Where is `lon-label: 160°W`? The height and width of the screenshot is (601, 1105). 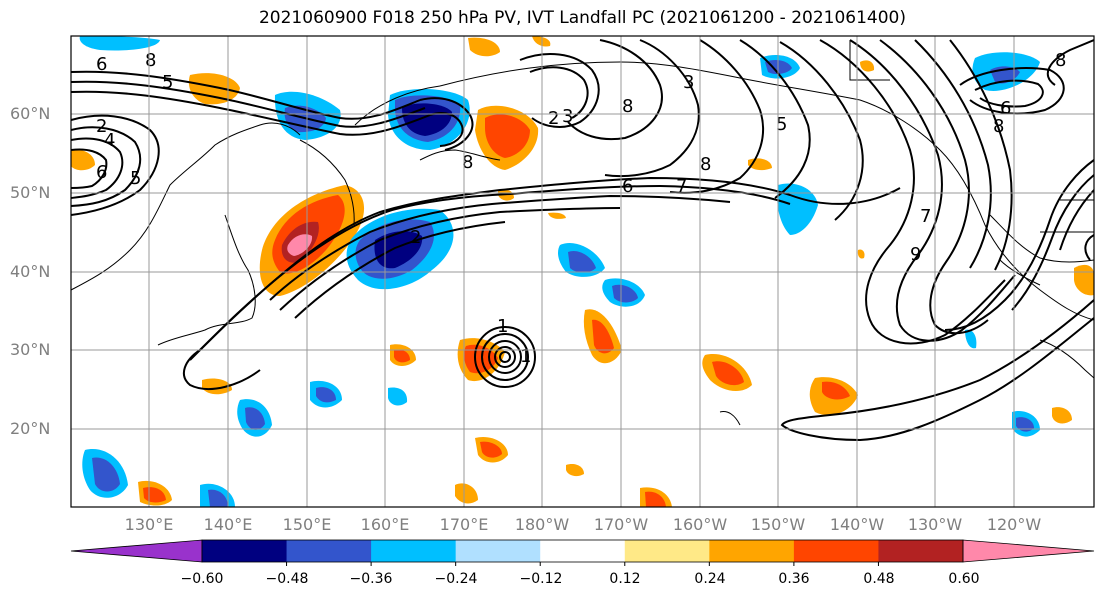
lon-label: 160°W is located at coordinates (700, 524).